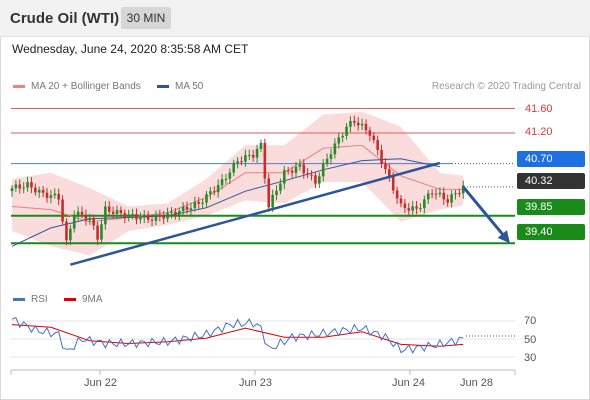  I want to click on projection-arrow-shaft, so click(485, 212).